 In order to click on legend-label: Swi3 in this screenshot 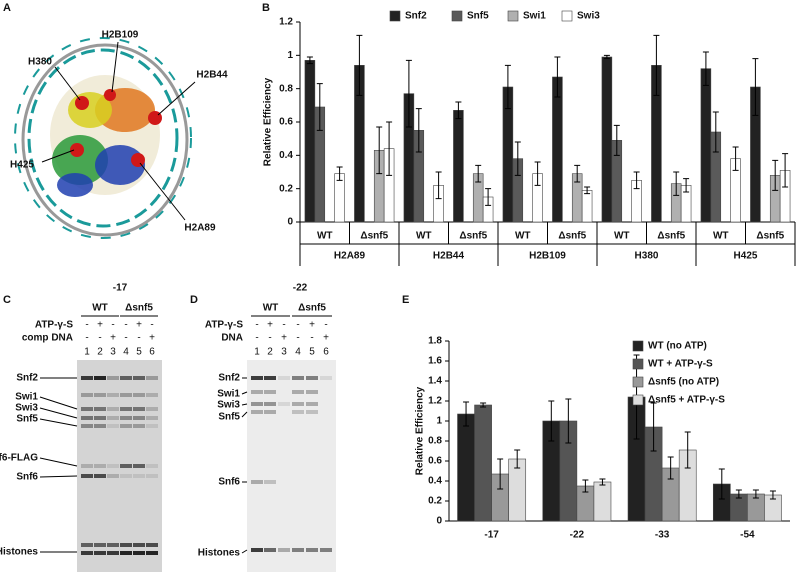, I will do `click(588, 16)`.